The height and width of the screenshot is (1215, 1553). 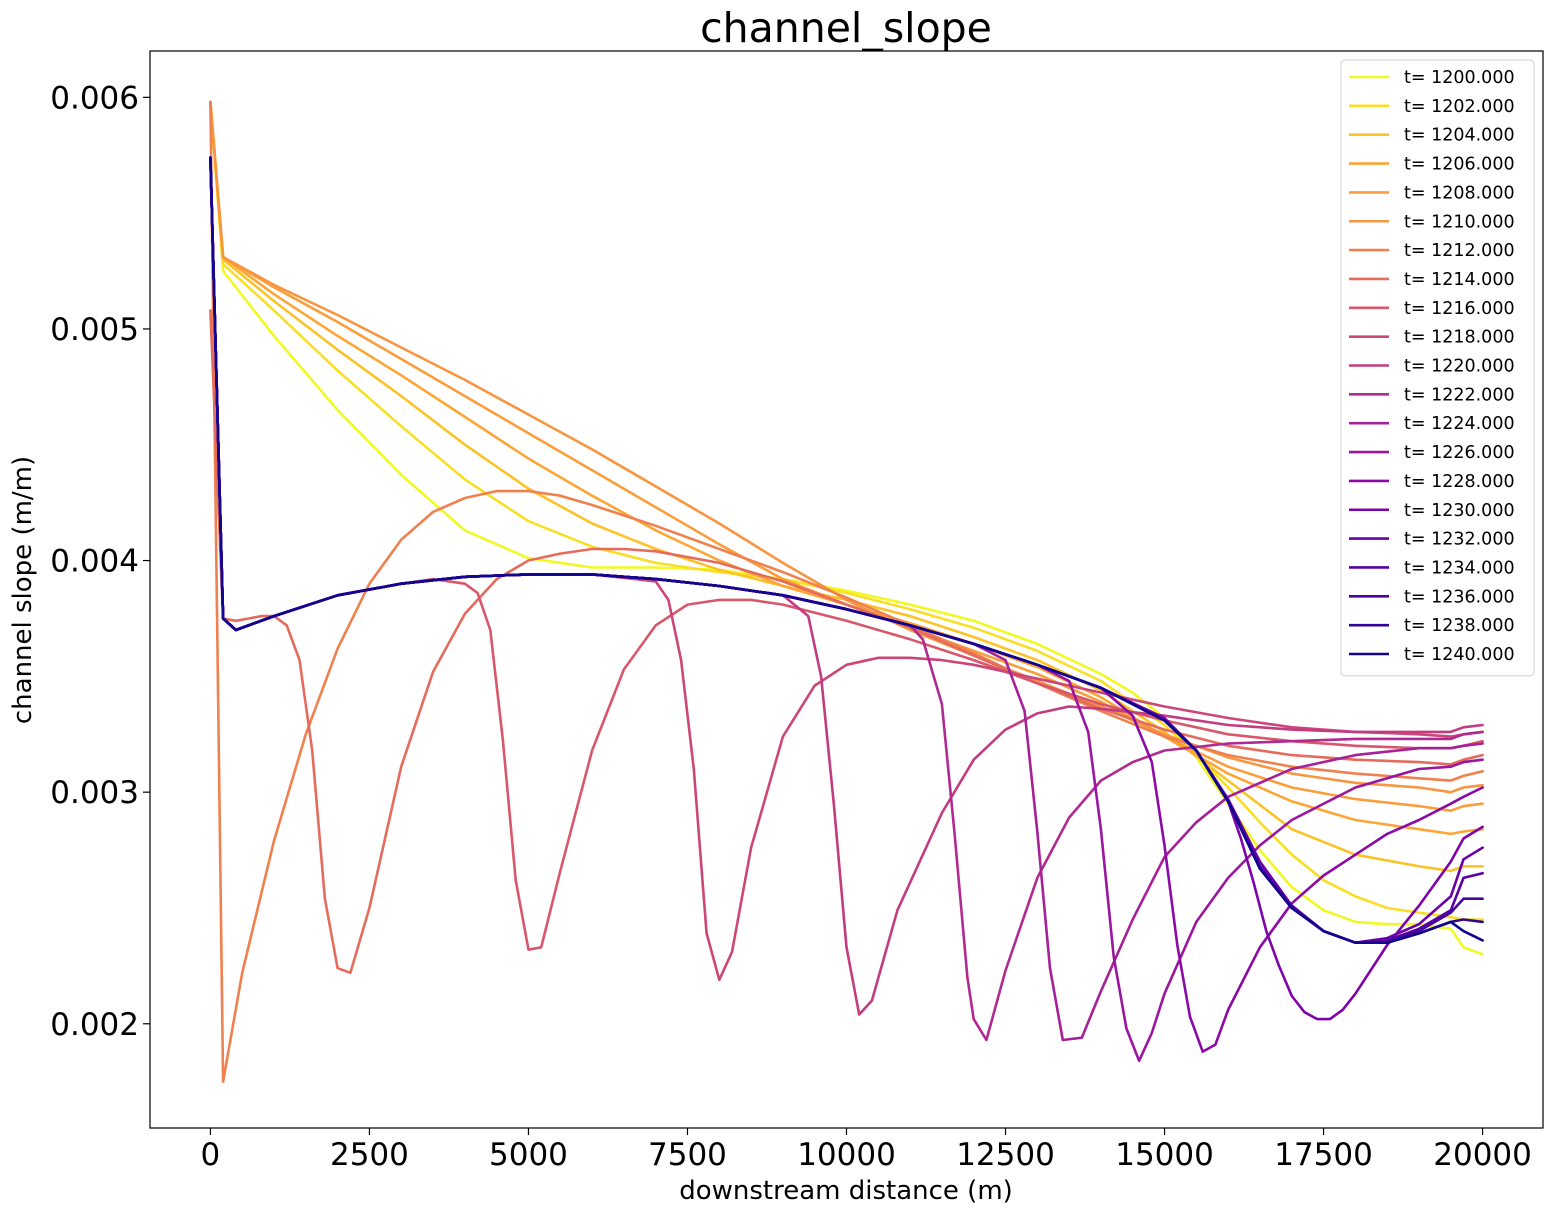 What do you see at coordinates (1459, 193) in the screenshot?
I see `legend-label: t= 1208.000` at bounding box center [1459, 193].